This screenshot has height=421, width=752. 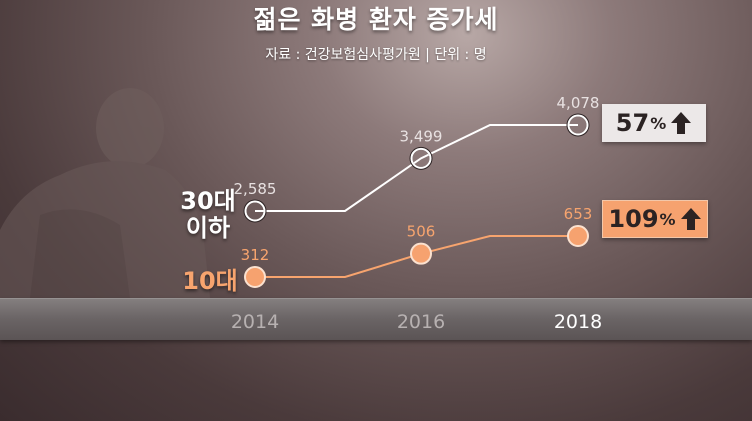 I want to click on data-label: 653, so click(x=578, y=214).